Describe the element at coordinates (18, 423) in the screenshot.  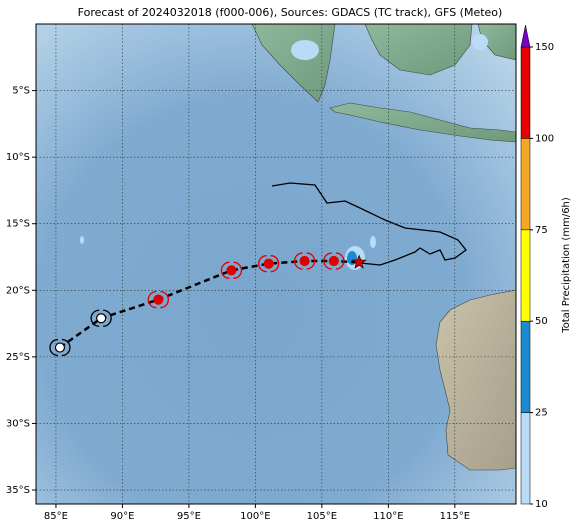
I see `y-tick-label: 30°S` at that location.